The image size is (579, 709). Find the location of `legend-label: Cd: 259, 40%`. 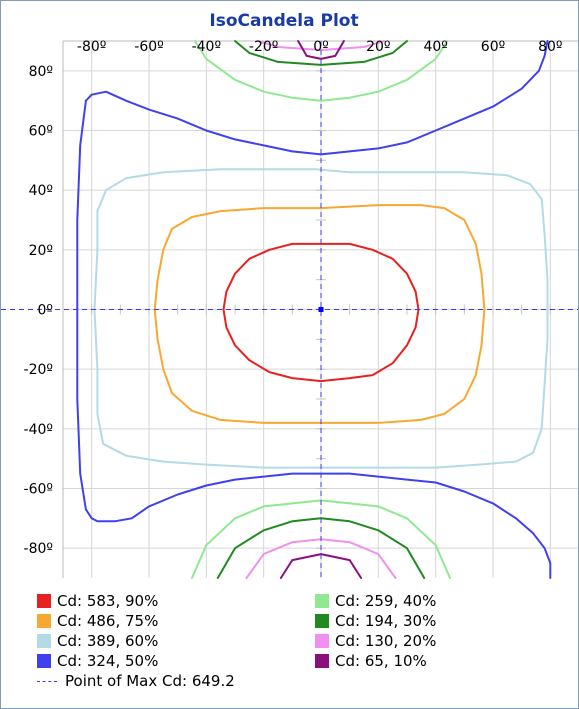

legend-label: Cd: 259, 40% is located at coordinates (386, 601).